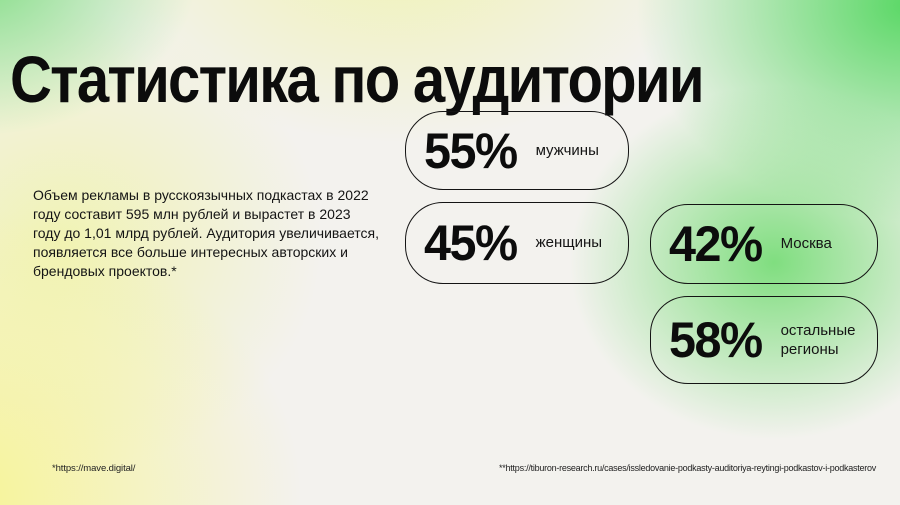  Describe the element at coordinates (471, 150) in the screenshot. I see `stat-value-men: 55%` at that location.